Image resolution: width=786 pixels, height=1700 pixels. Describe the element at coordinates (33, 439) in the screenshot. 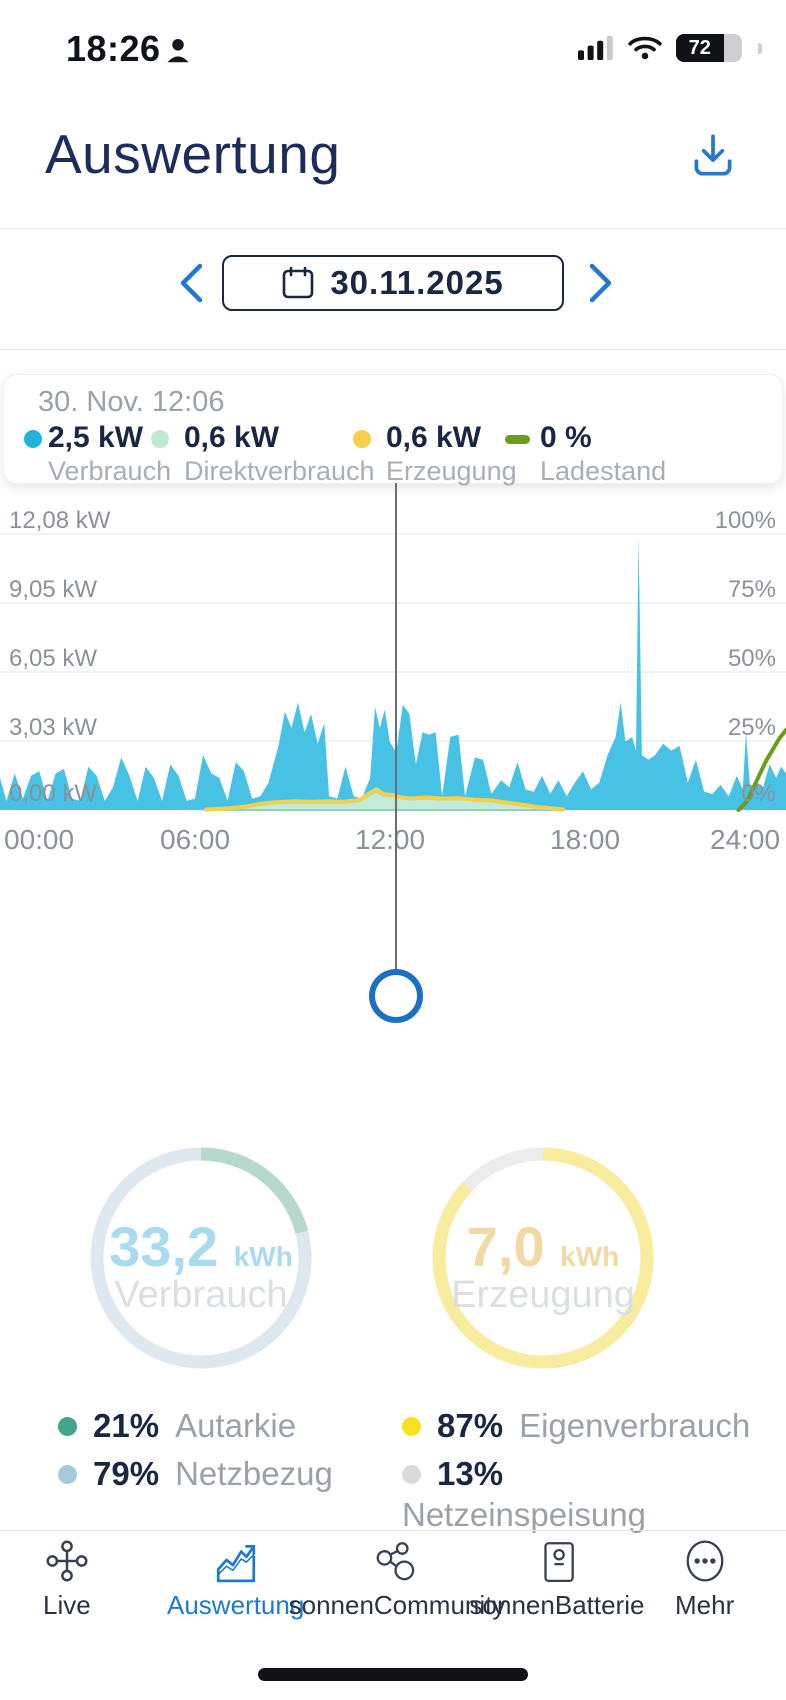

I see `verbrauch-legend-dot` at that location.